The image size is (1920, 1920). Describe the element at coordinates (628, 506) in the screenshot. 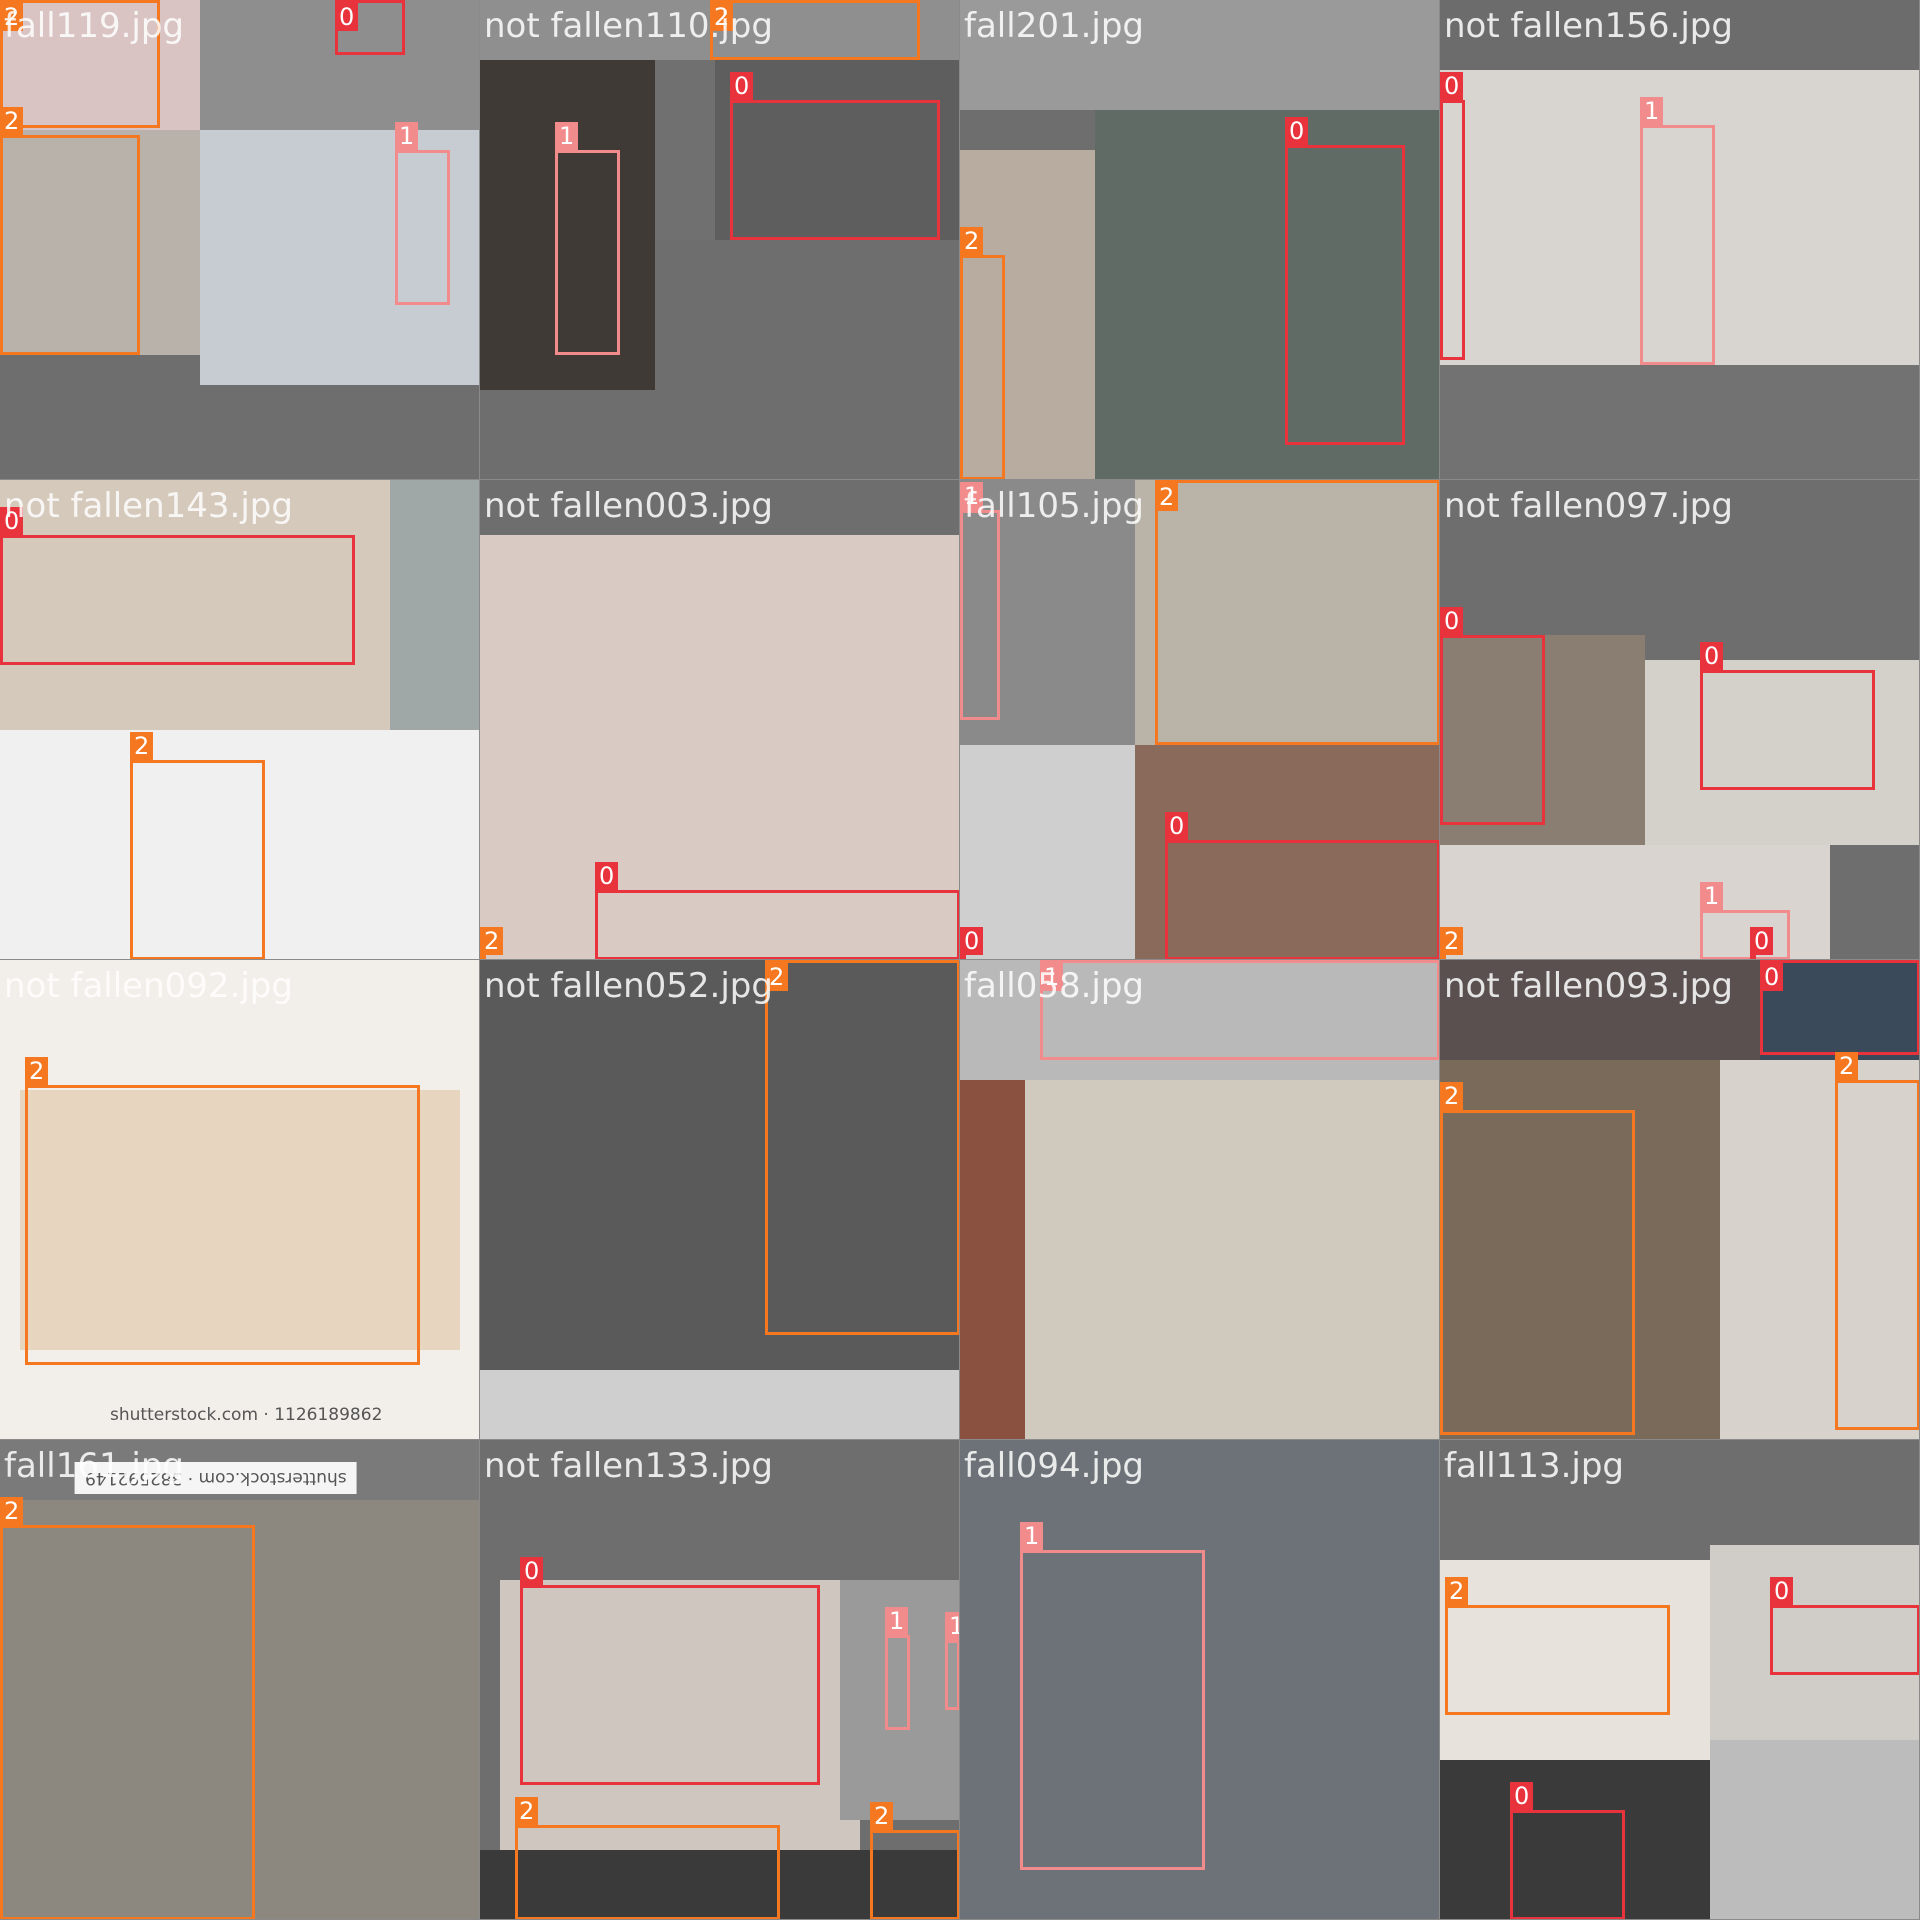

I see `tile-filename: not fallen003.jpg` at that location.